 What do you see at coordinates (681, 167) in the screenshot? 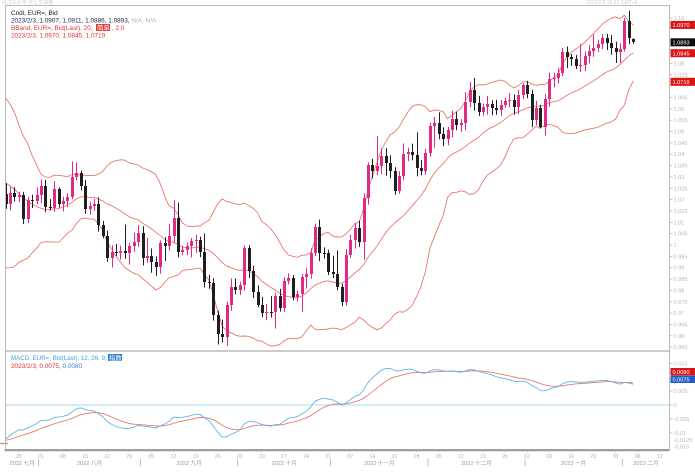
I see `svg-text: 1.035` at bounding box center [681, 167].